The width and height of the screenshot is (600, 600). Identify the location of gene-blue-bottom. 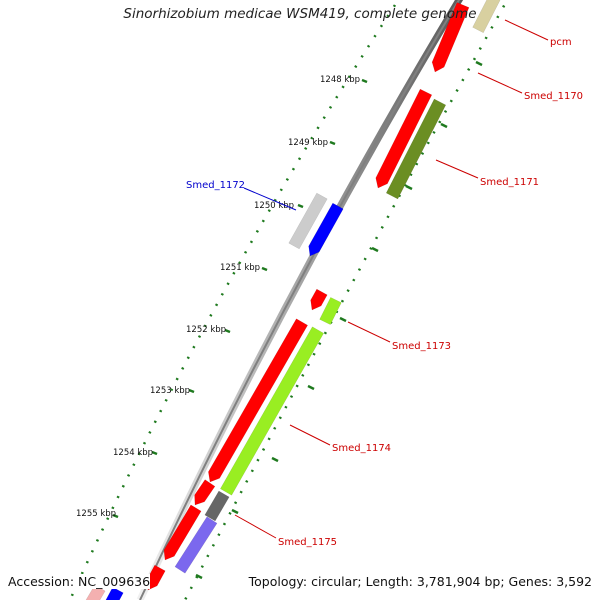
(114, 593).